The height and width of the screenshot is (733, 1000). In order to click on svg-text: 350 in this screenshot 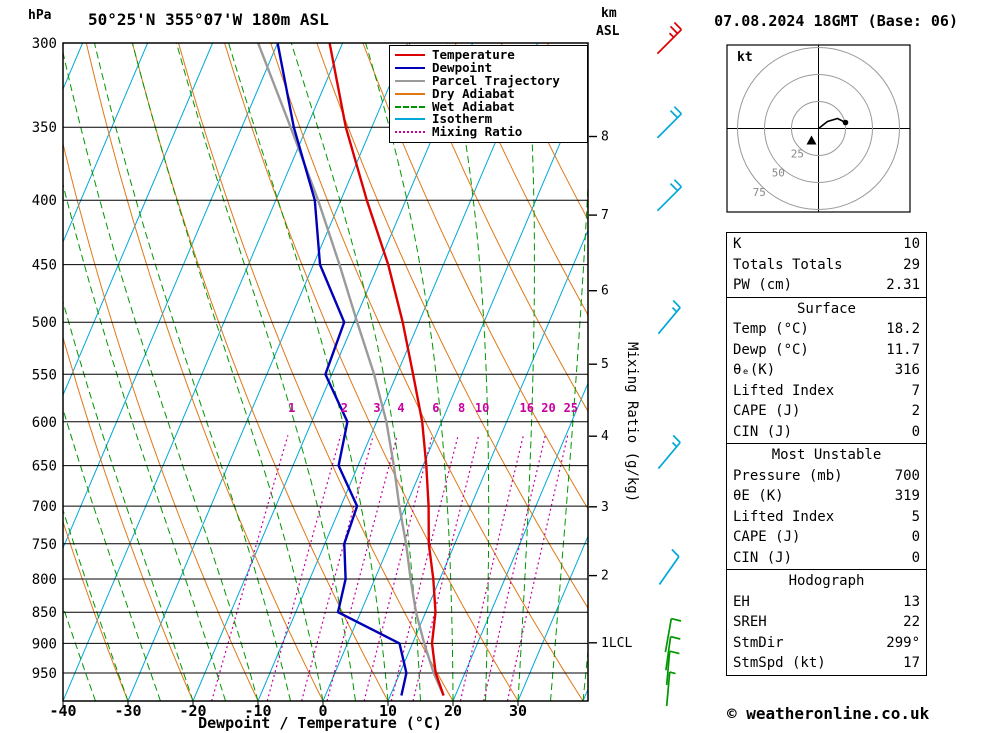, I will do `click(44, 128)`.